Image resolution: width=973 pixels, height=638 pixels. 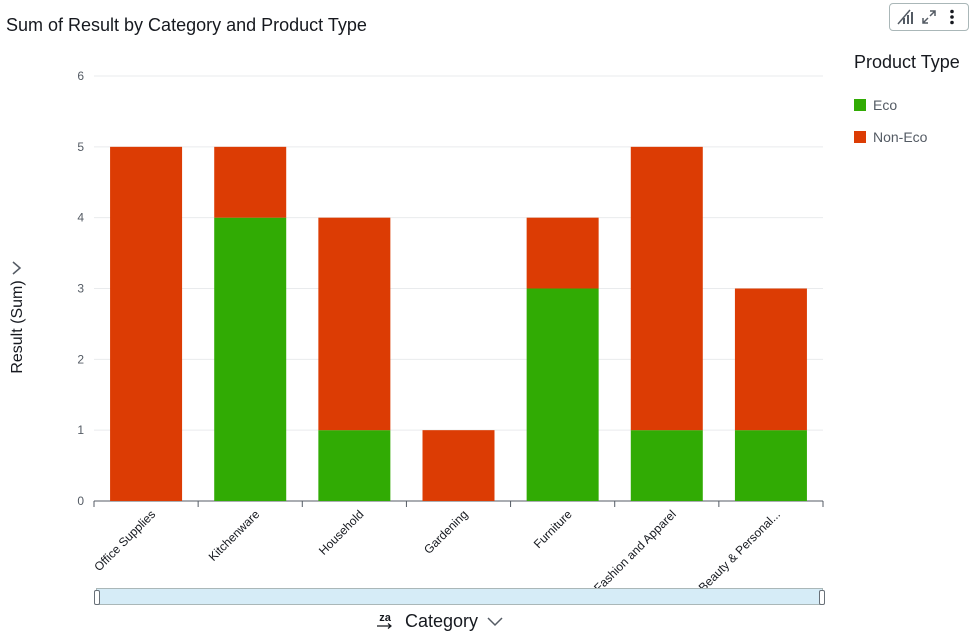 I want to click on legend-swatch-eco, so click(x=860, y=105).